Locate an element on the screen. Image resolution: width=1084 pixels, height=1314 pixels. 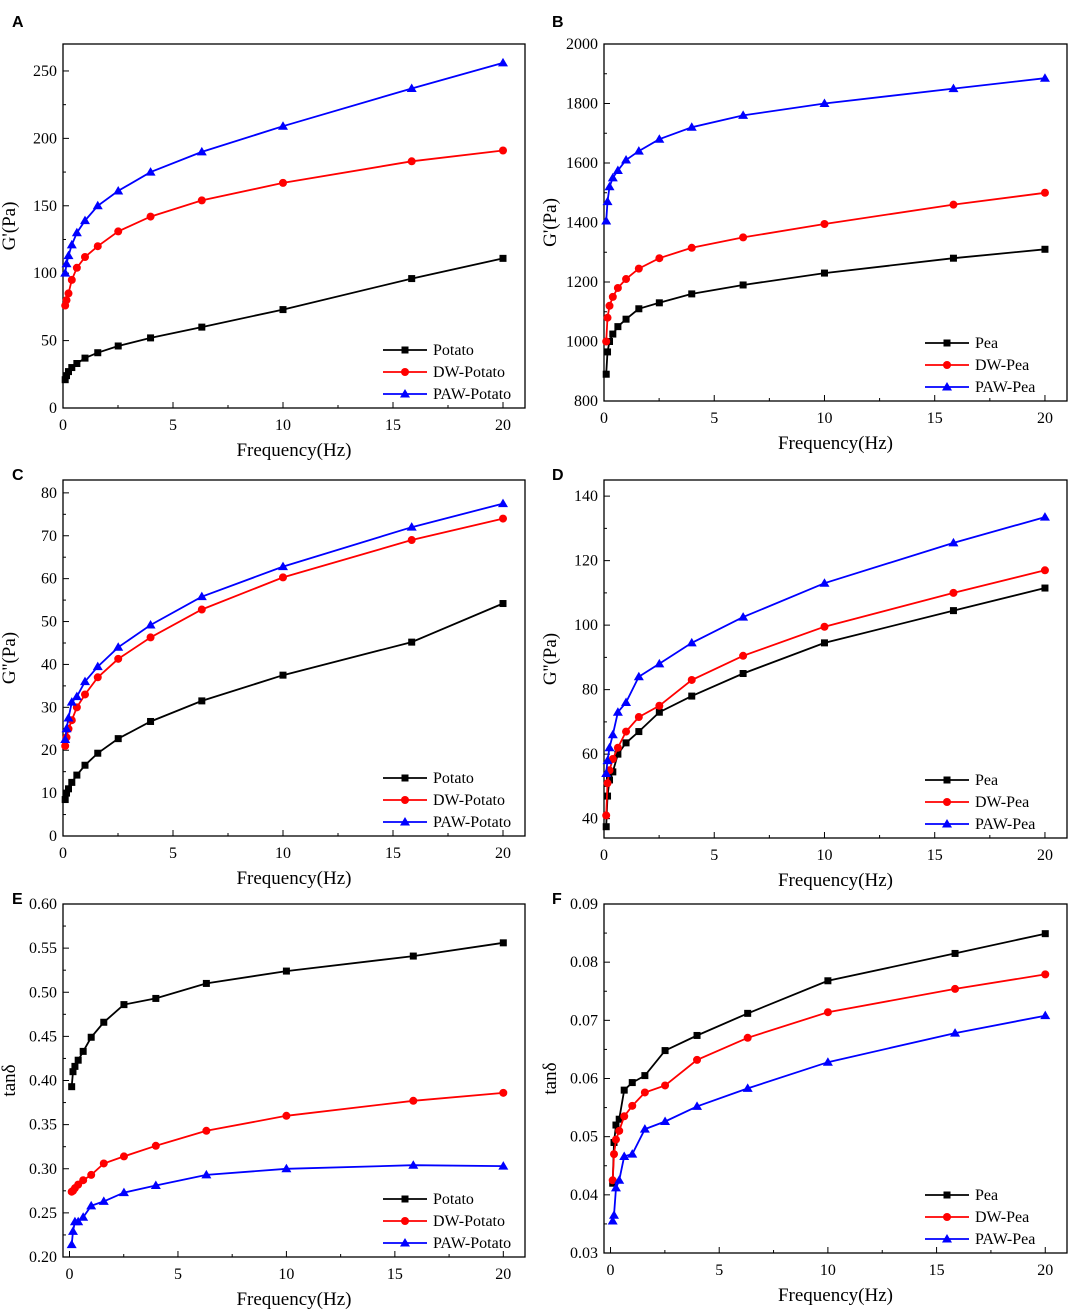
legend: Potato DW-Potato PAW-Potato is located at coordinates (447, 1221).